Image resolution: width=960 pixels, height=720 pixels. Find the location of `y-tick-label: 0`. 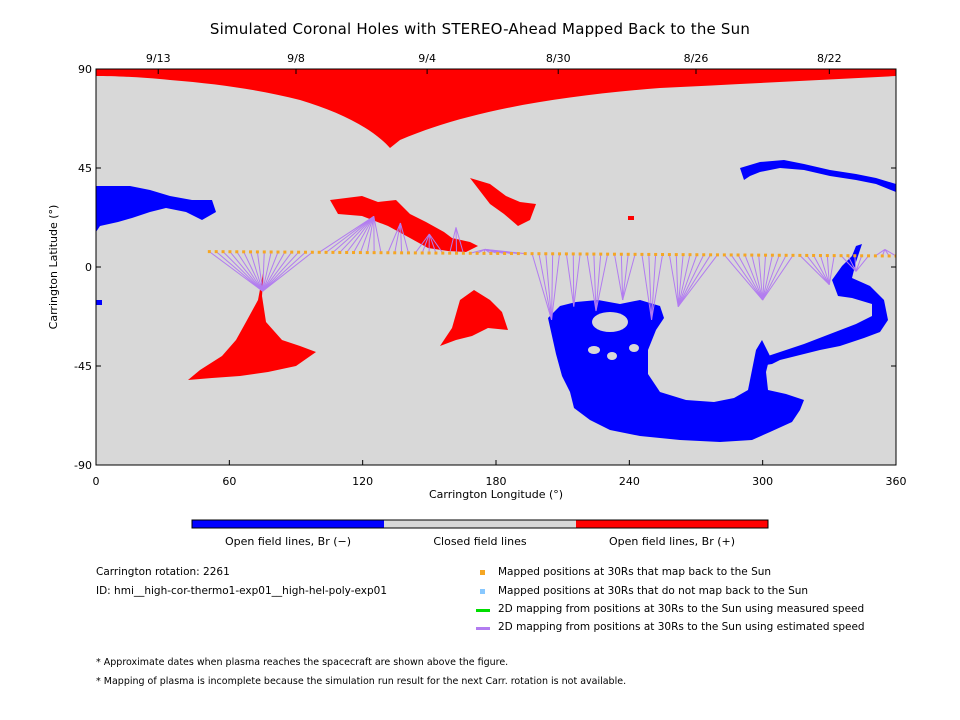

y-tick-label: 0 is located at coordinates (88, 267).